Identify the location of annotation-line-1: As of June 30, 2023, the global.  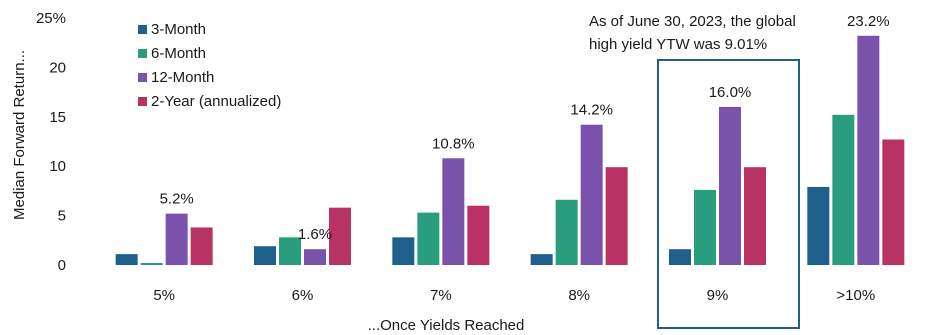
(692, 21).